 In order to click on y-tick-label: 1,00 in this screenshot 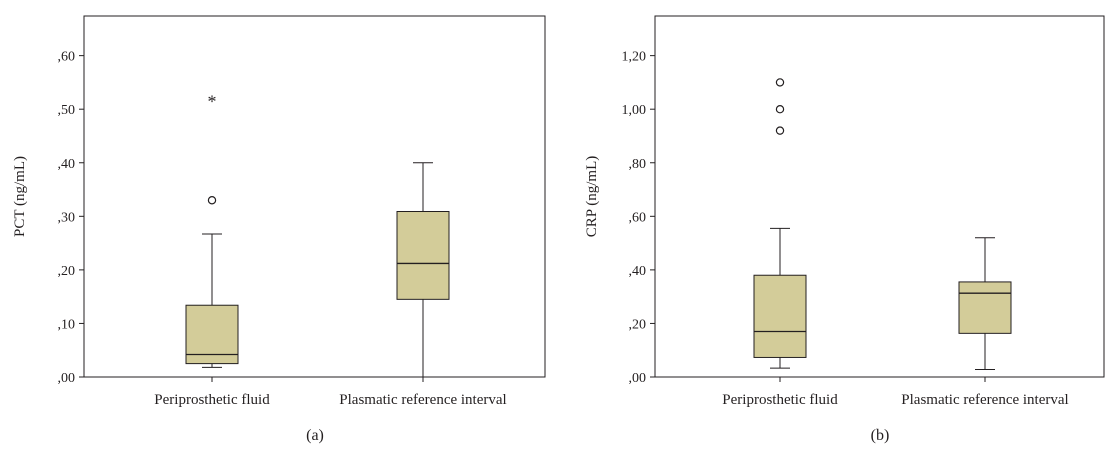, I will do `click(634, 110)`.